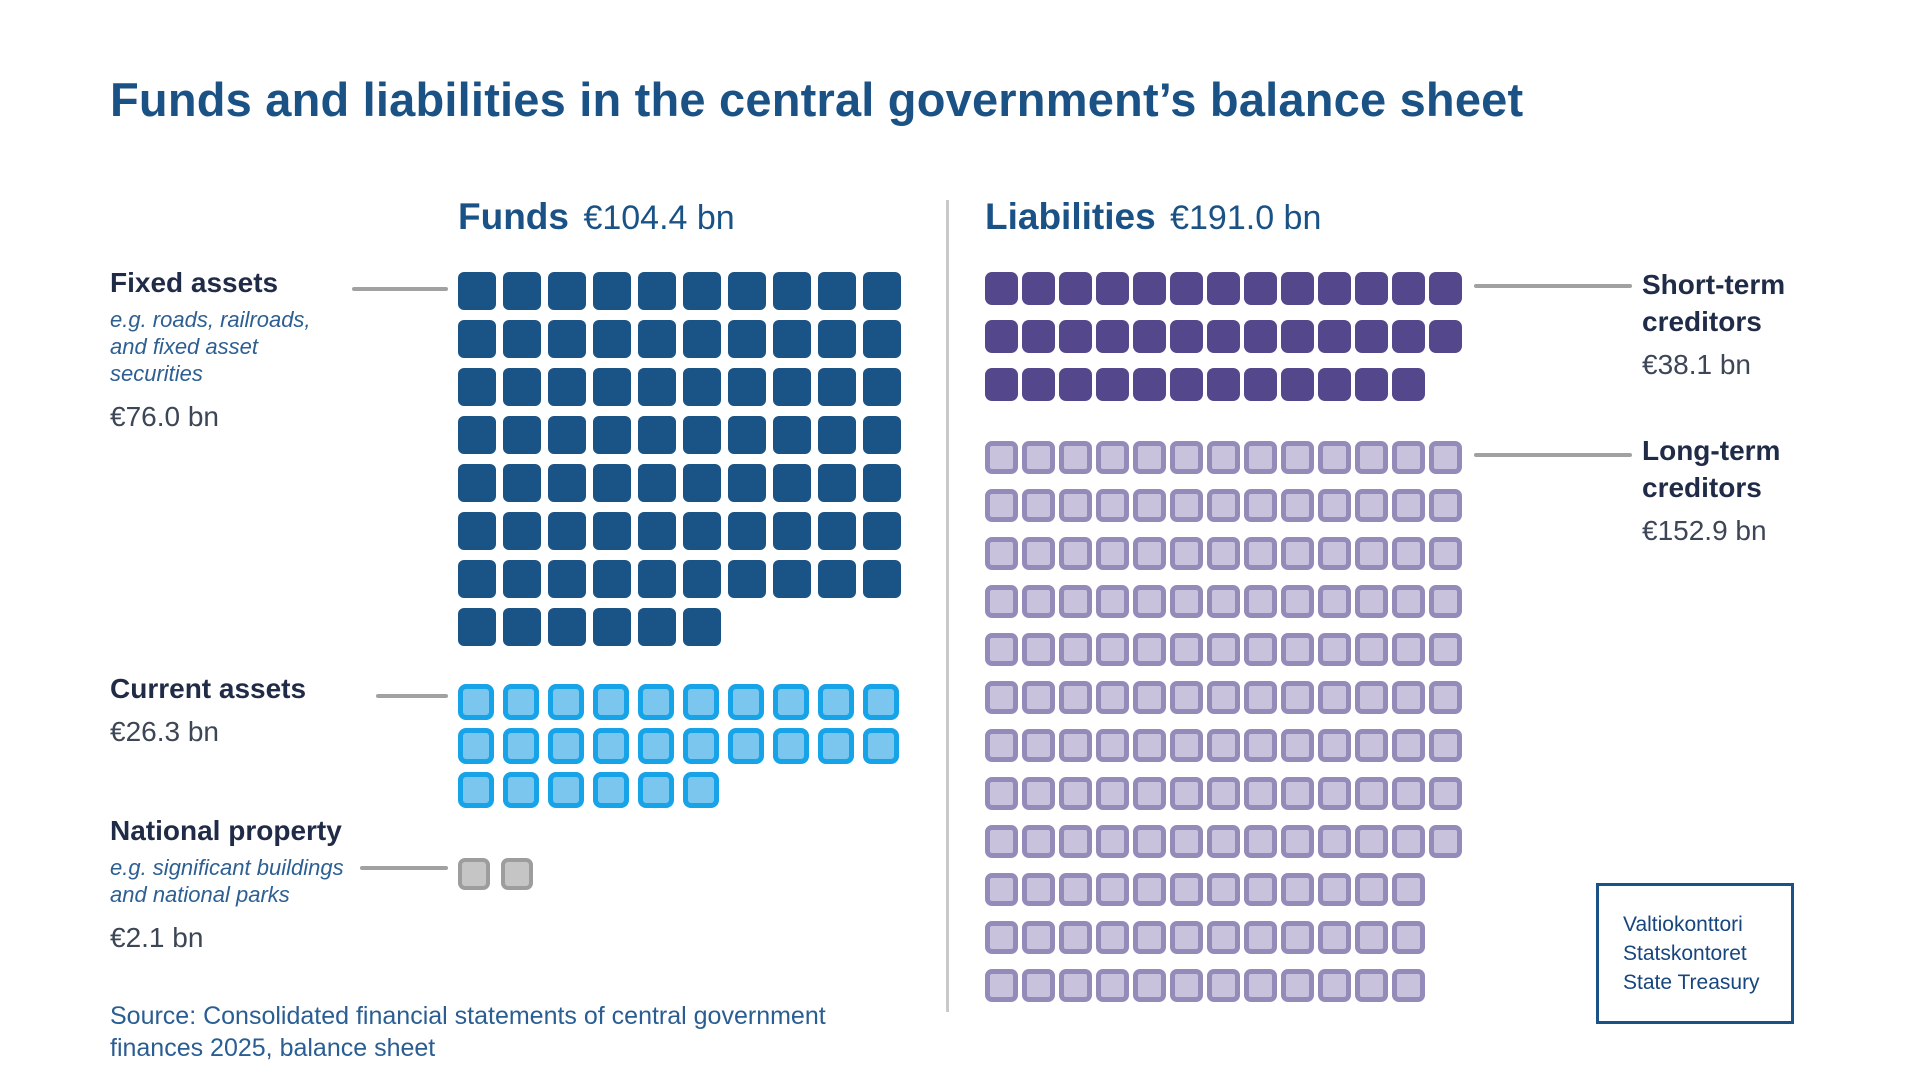  What do you see at coordinates (226, 830) in the screenshot?
I see `national-property-label: National property` at bounding box center [226, 830].